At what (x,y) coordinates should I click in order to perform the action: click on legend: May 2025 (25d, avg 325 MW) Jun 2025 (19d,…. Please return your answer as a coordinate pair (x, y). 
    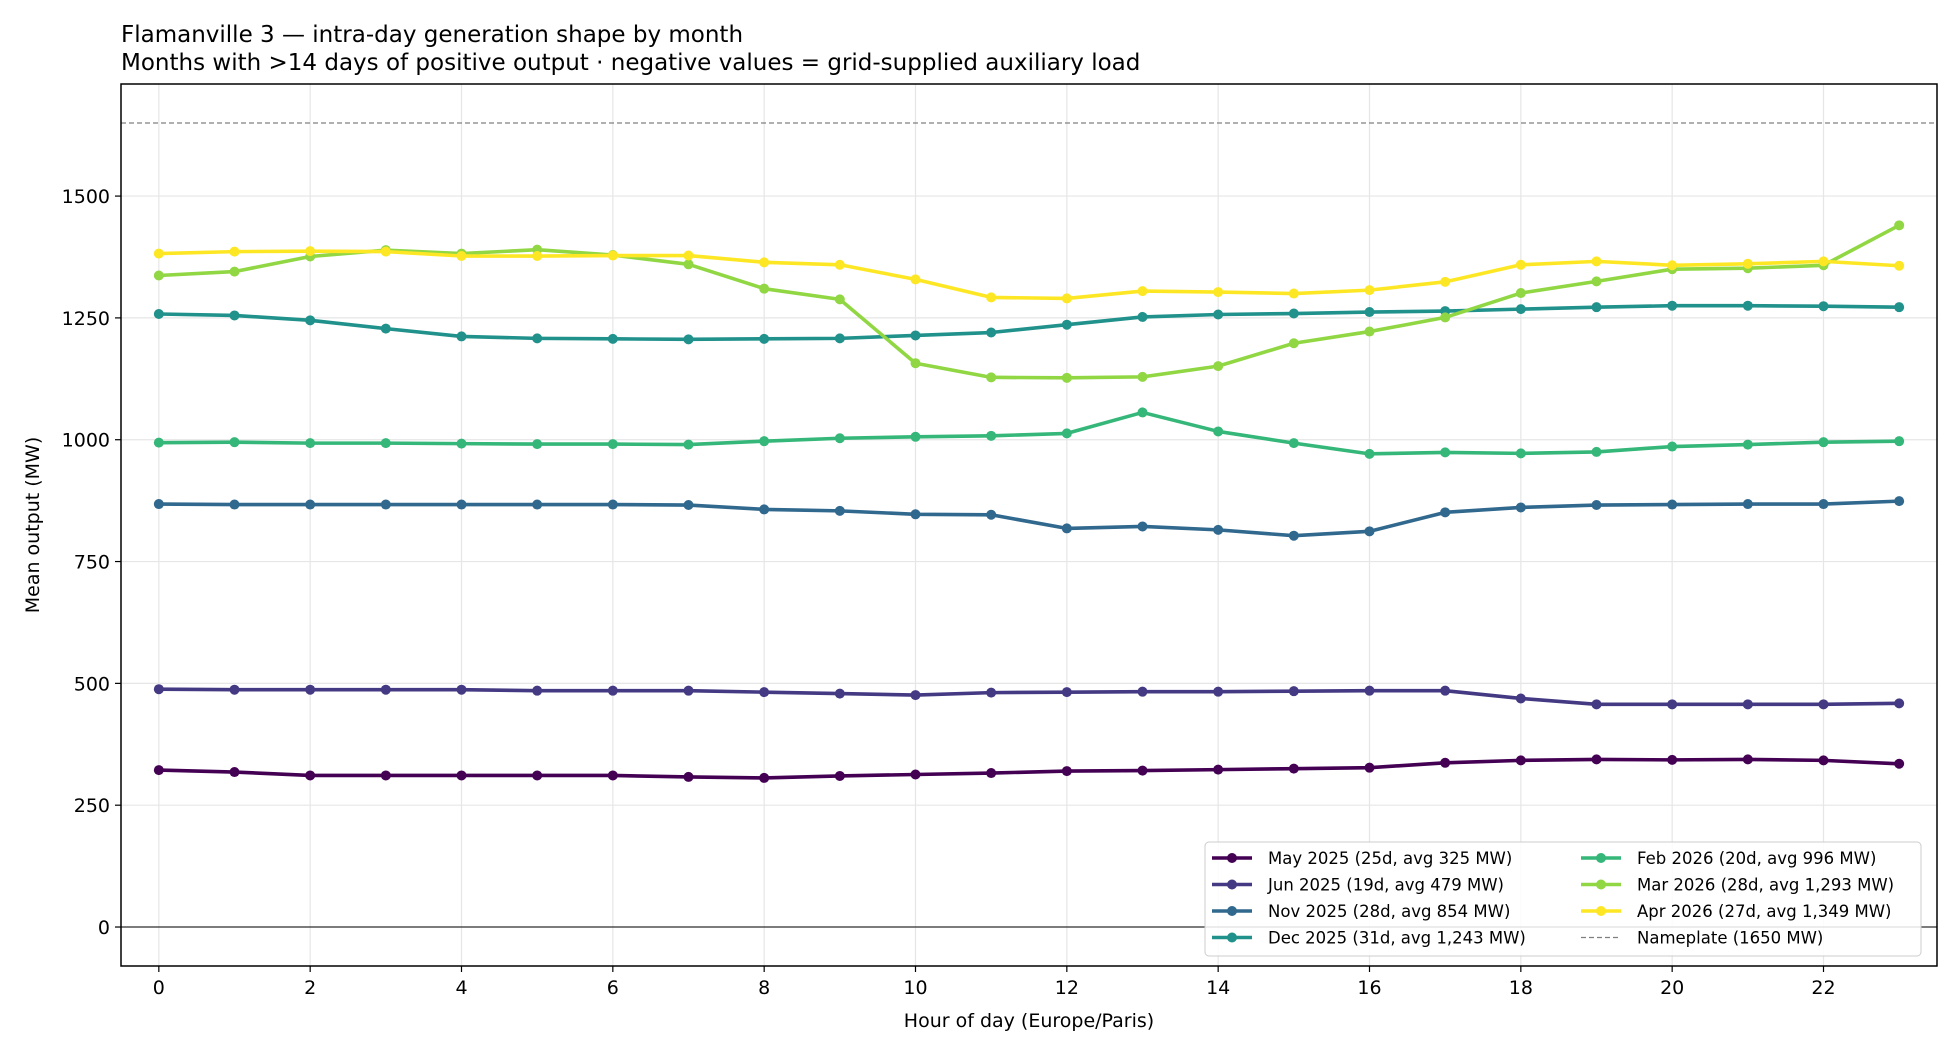
    Looking at the image, I should click on (1563, 899).